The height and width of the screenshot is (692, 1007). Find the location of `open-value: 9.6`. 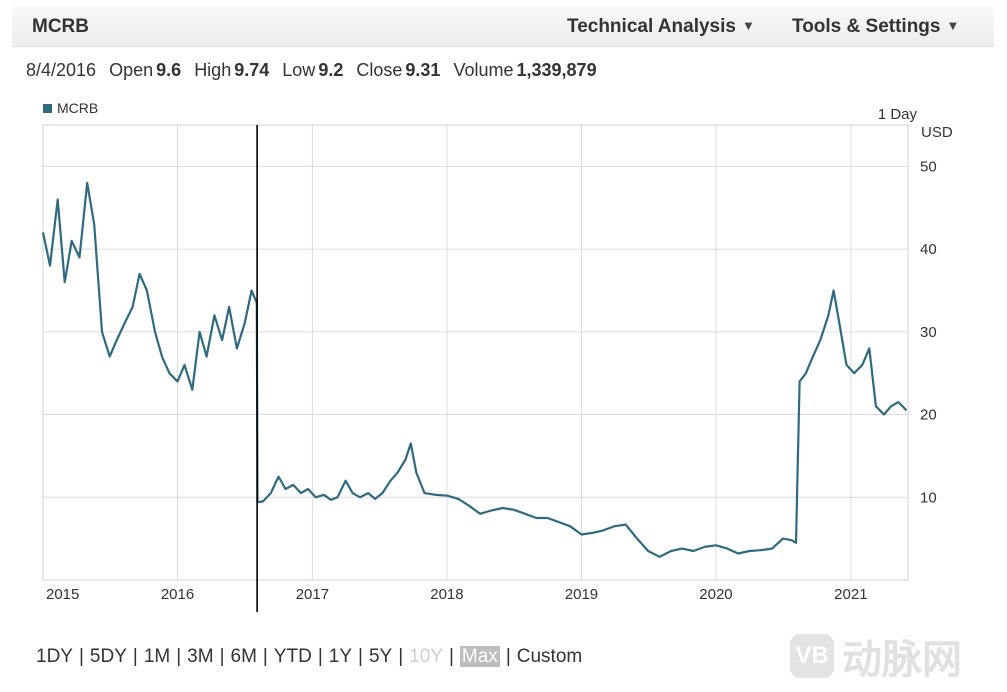

open-value: 9.6 is located at coordinates (169, 70).